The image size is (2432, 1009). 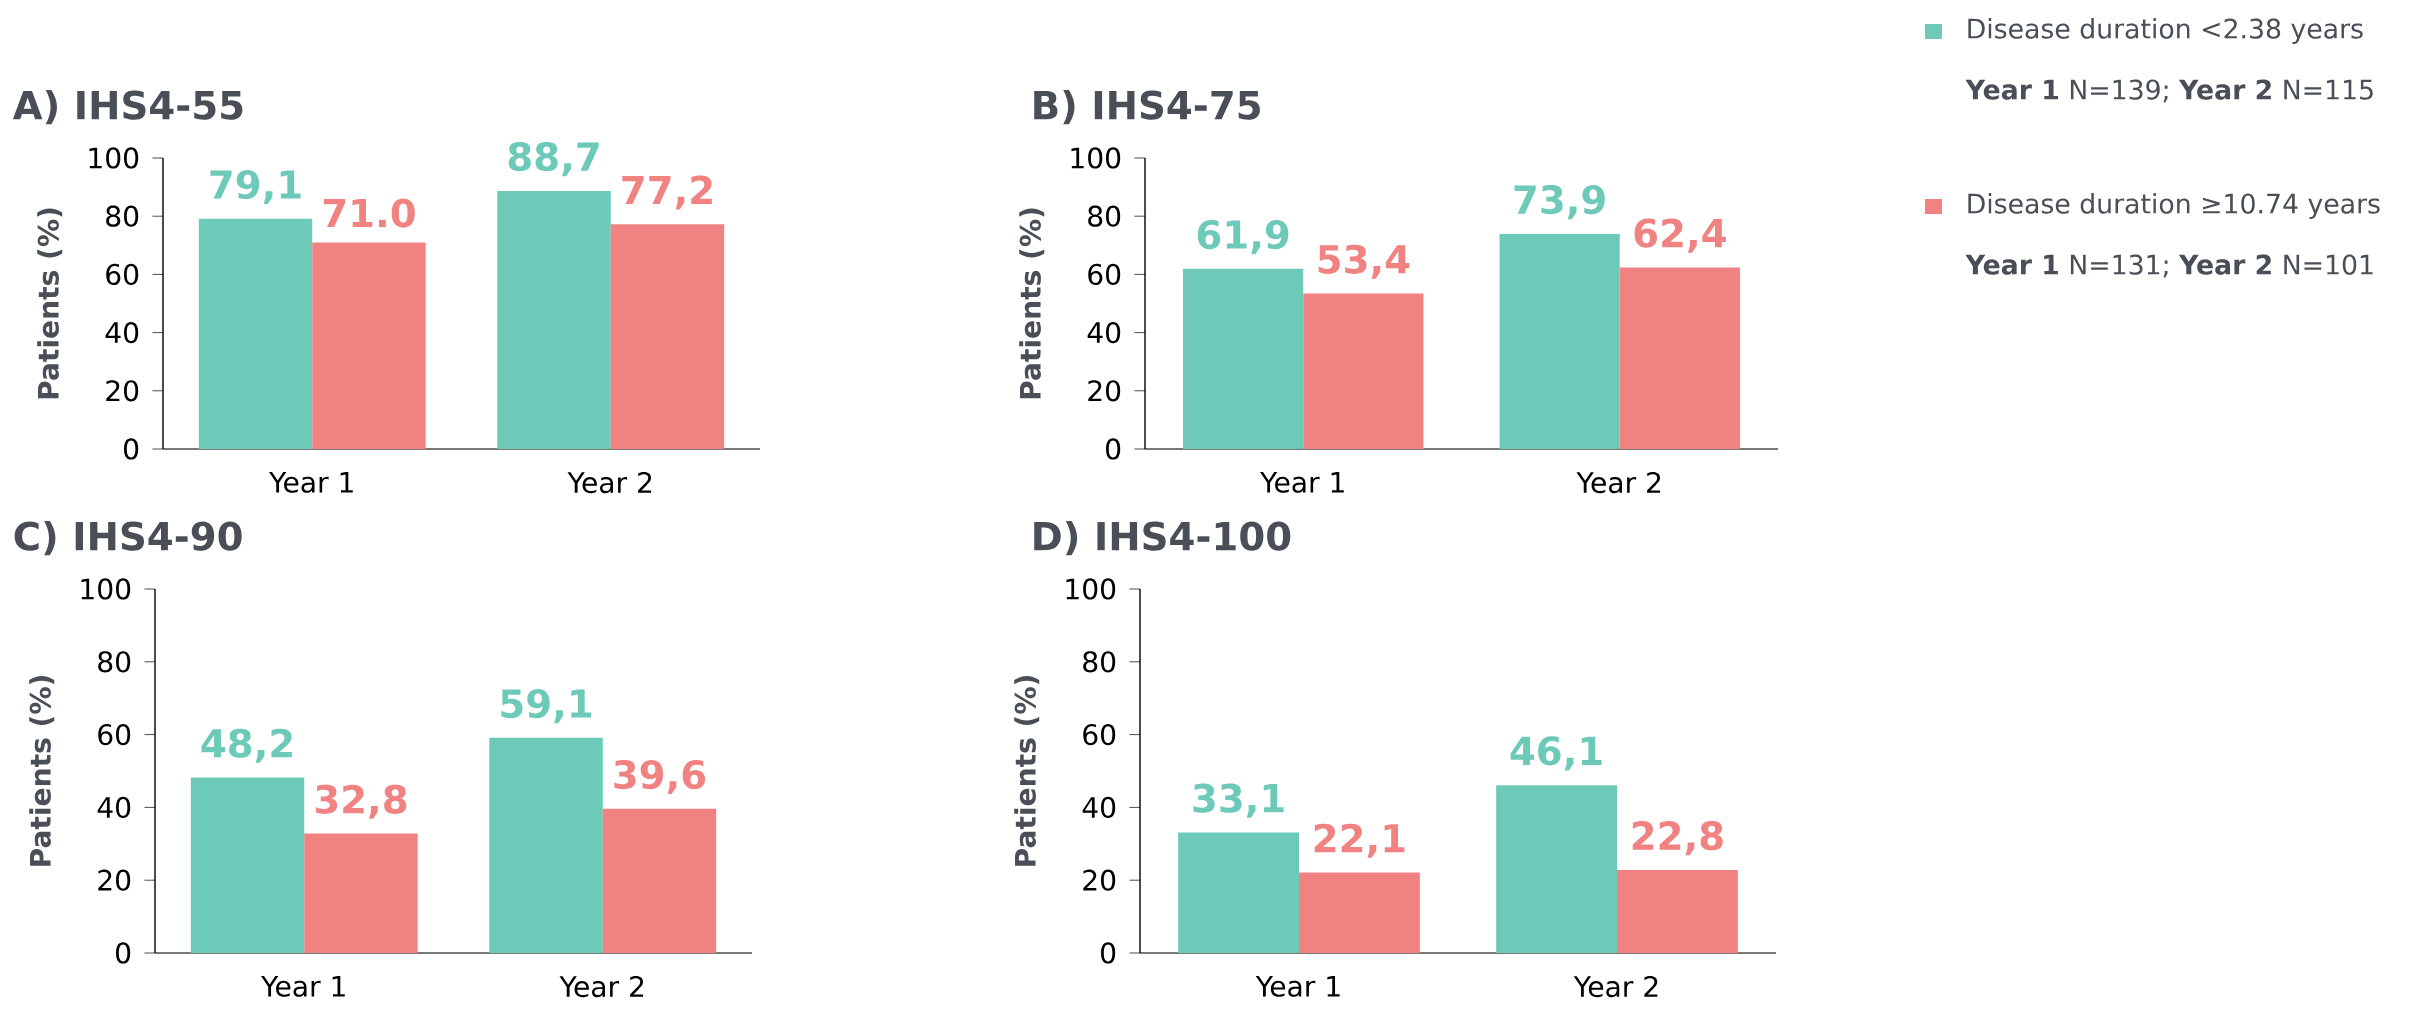 What do you see at coordinates (553, 159) in the screenshot?
I see `data-label: 88,7` at bounding box center [553, 159].